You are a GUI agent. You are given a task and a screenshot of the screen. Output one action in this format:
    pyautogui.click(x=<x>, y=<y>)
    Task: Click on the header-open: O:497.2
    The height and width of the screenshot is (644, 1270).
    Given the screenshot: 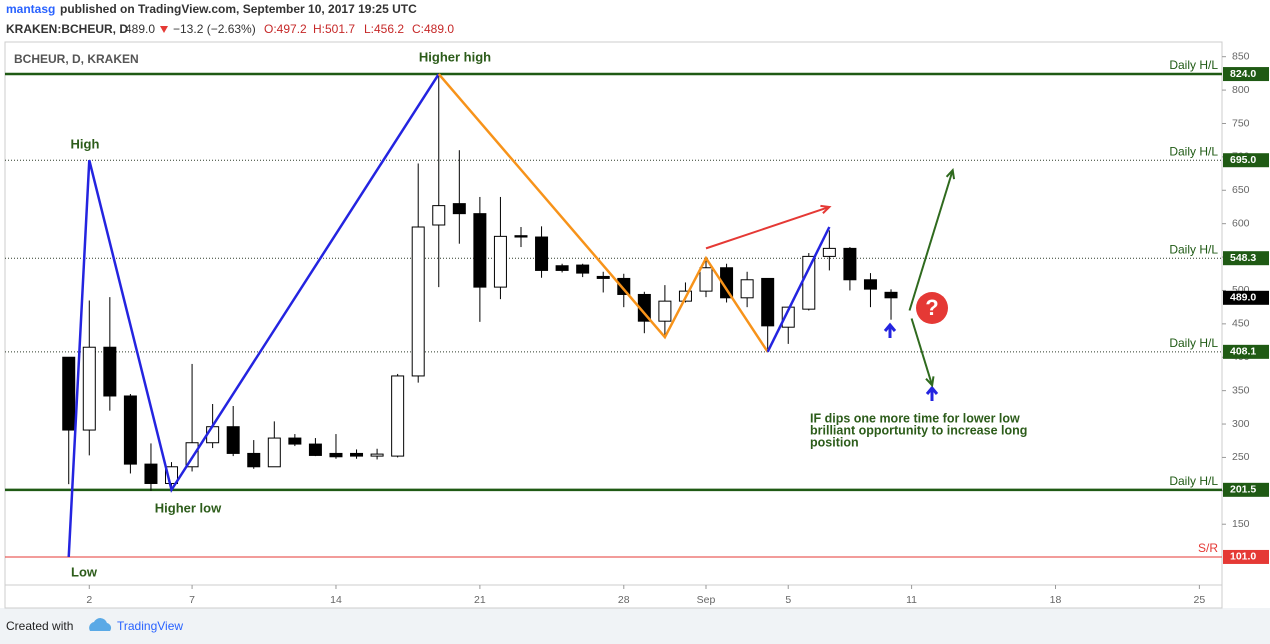 What is the action you would take?
    pyautogui.click(x=285, y=29)
    